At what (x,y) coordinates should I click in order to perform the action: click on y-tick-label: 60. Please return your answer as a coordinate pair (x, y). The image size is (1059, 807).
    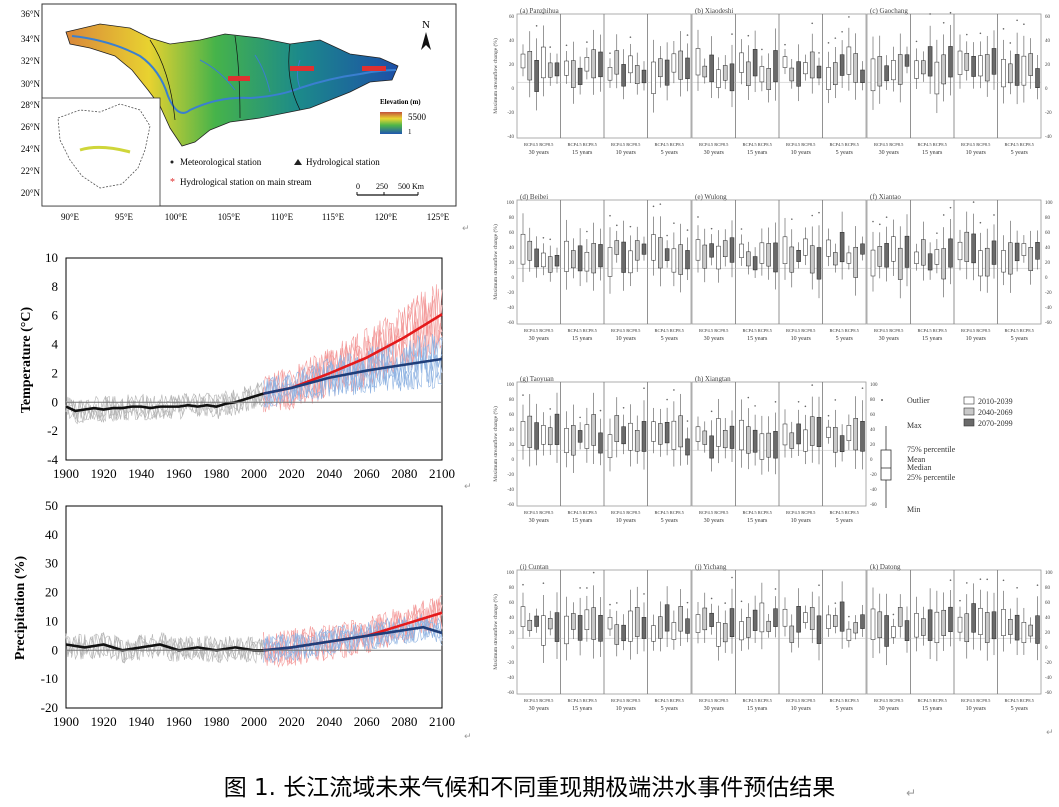
    Looking at the image, I should click on (1048, 17).